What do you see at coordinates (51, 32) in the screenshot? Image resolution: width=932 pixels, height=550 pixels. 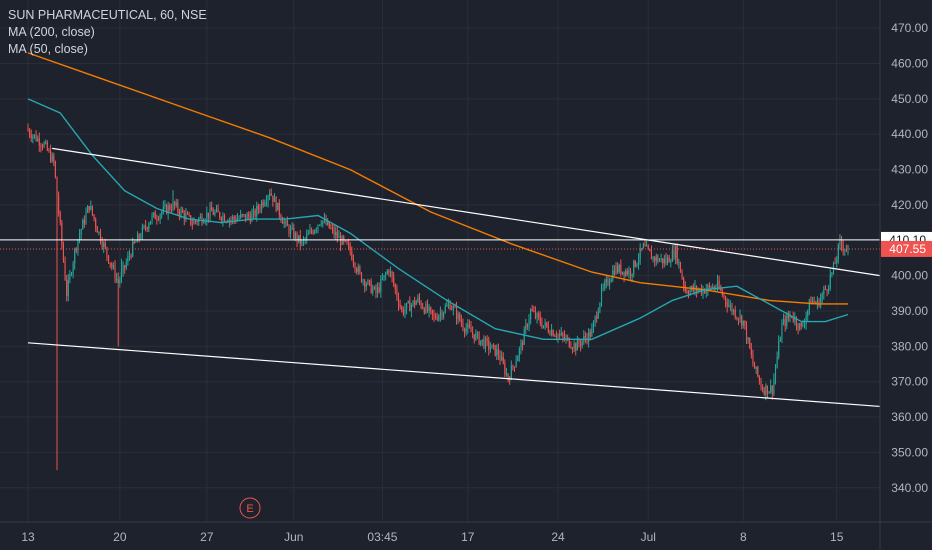 I see `ma200-legend: MA (200, close)` at bounding box center [51, 32].